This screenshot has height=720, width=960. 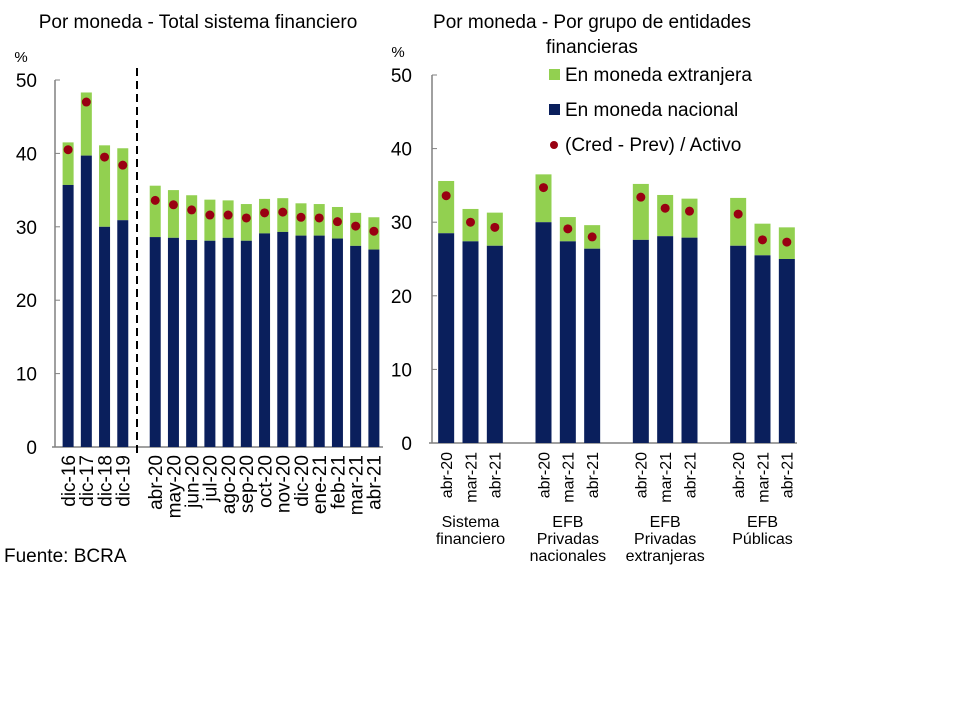 I want to click on right-bars, so click(x=616, y=308).